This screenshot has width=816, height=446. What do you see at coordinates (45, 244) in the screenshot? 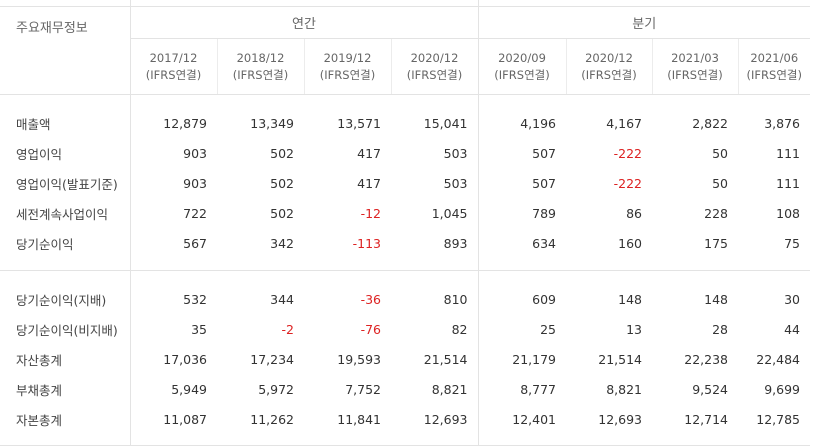
I see `row-label: 당기순이익` at bounding box center [45, 244].